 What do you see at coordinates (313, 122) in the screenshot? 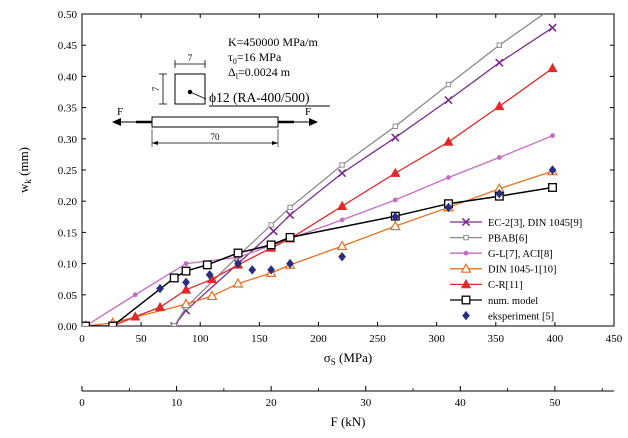
I see `force-arrow-right` at bounding box center [313, 122].